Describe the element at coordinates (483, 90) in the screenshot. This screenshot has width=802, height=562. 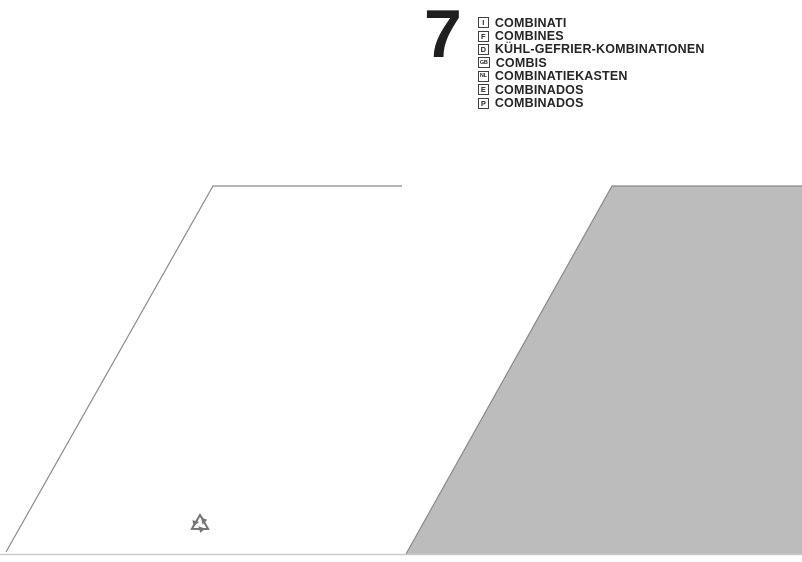
I see `language-code-badge: E` at that location.